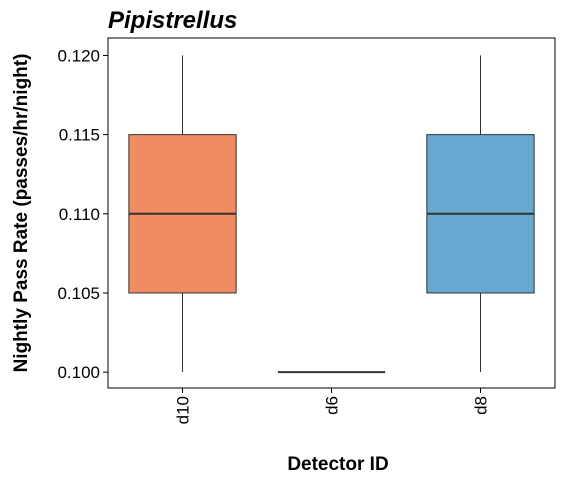  Describe the element at coordinates (78, 293) in the screenshot. I see `y-tick-label: 0.105` at that location.